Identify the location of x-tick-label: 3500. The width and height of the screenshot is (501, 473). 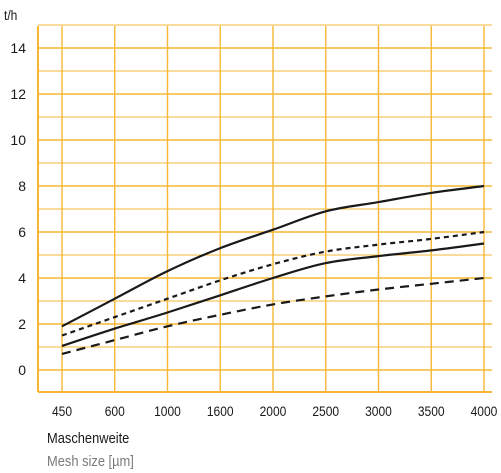
(431, 411).